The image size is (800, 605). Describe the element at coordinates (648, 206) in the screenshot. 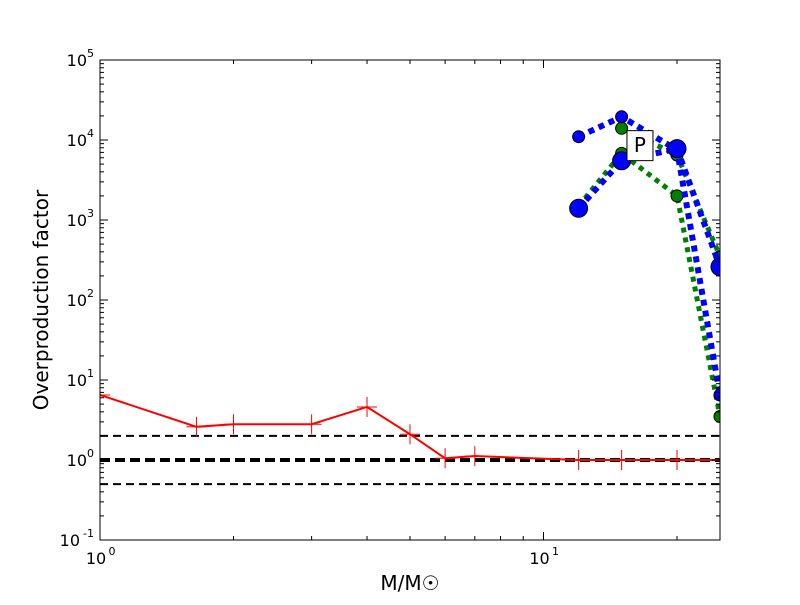

I see `series-4-line` at that location.